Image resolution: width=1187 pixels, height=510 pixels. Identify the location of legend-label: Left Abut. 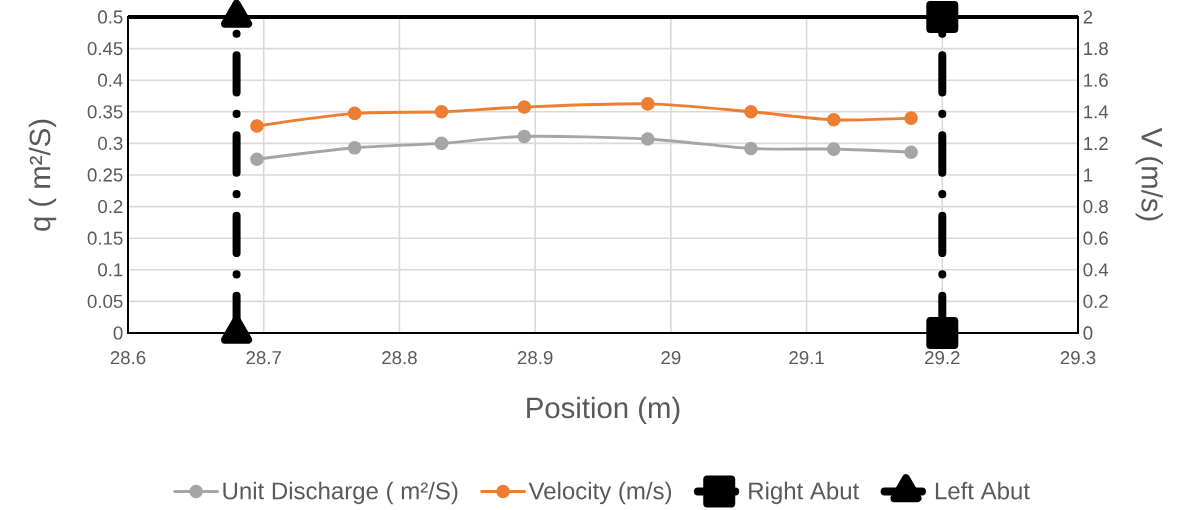
(982, 490).